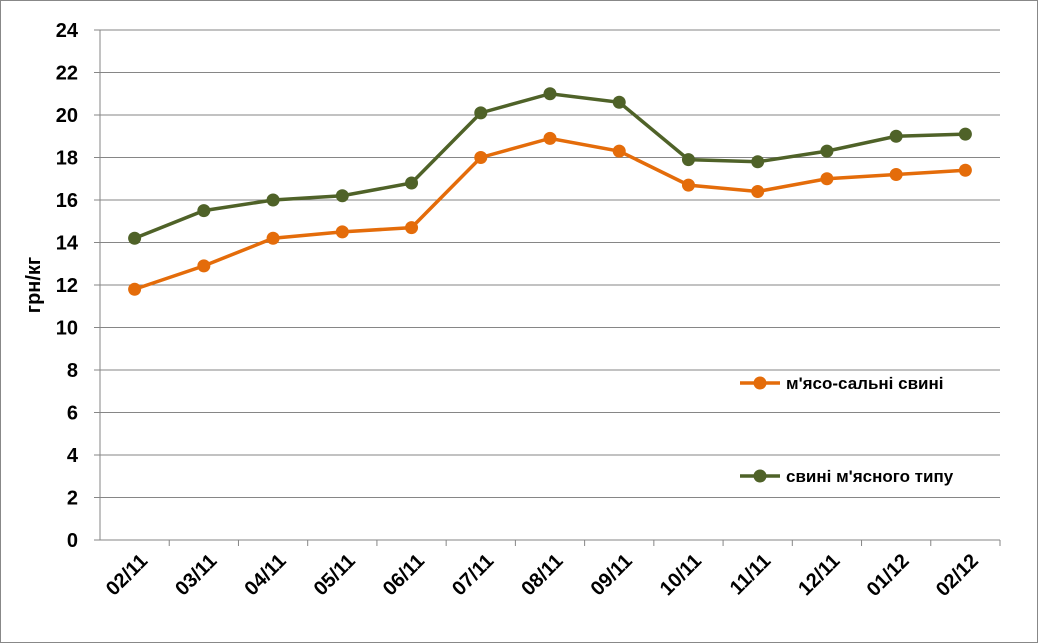  I want to click on x-tick-label: 02/11, so click(127, 575).